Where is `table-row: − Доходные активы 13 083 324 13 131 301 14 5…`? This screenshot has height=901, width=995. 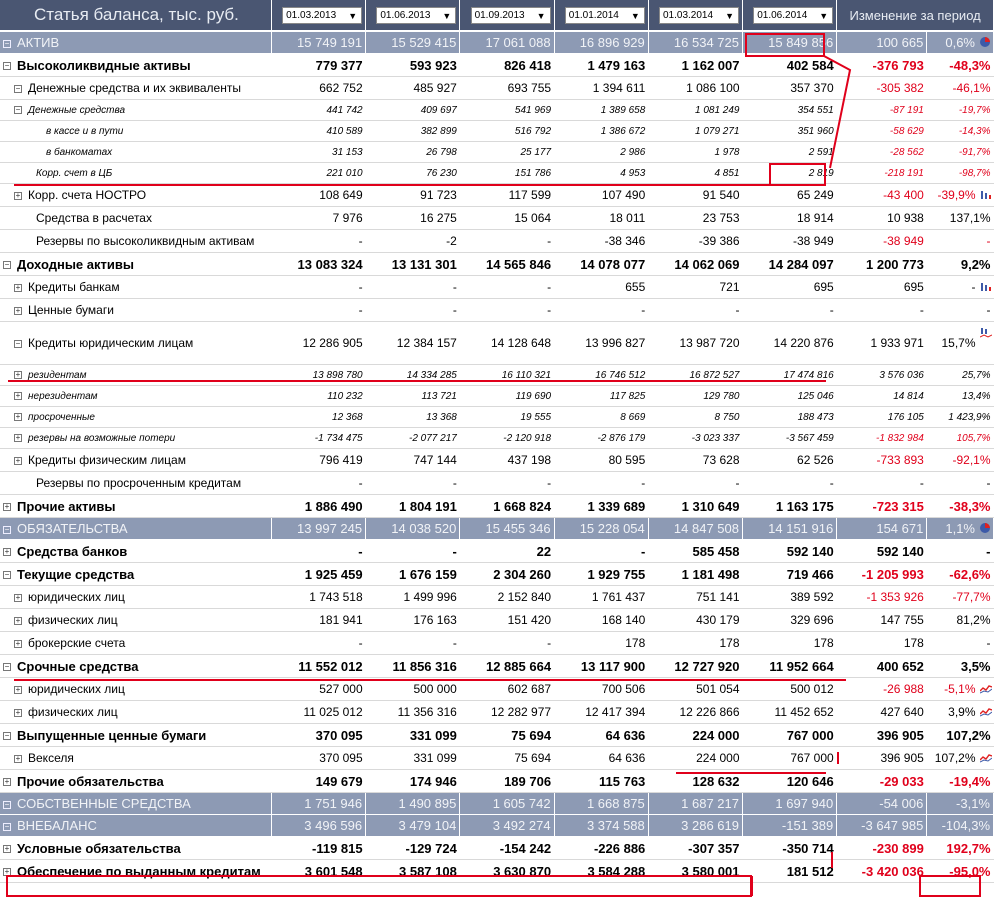
table-row: − Доходные активы 13 083 324 13 131 301 14 5… is located at coordinates (497, 264).